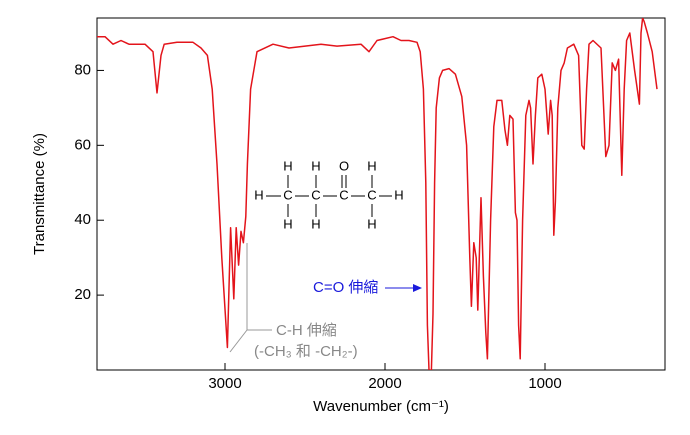  Describe the element at coordinates (306, 330) in the screenshot. I see `annotation: C-H 伸縮` at that location.